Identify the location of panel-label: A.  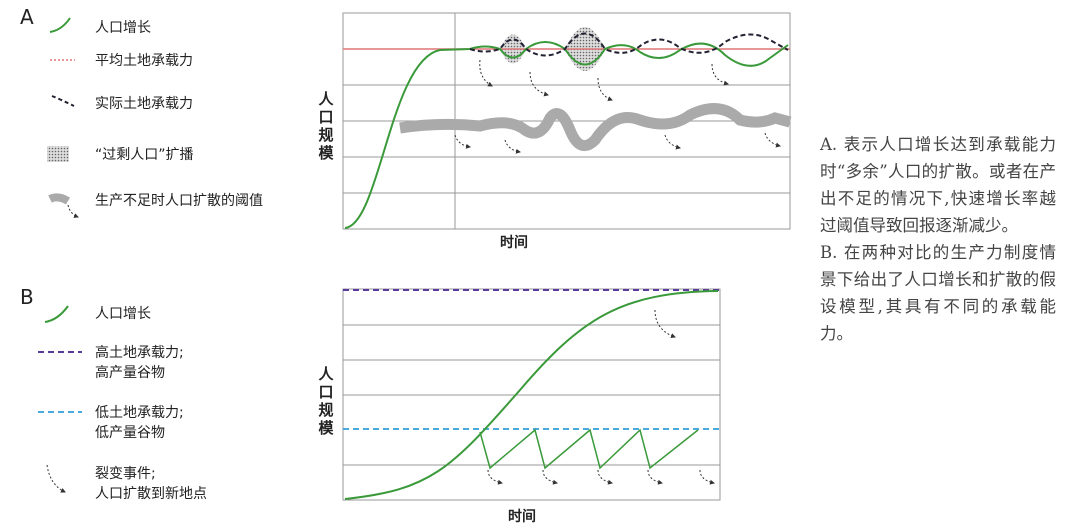
(27, 17).